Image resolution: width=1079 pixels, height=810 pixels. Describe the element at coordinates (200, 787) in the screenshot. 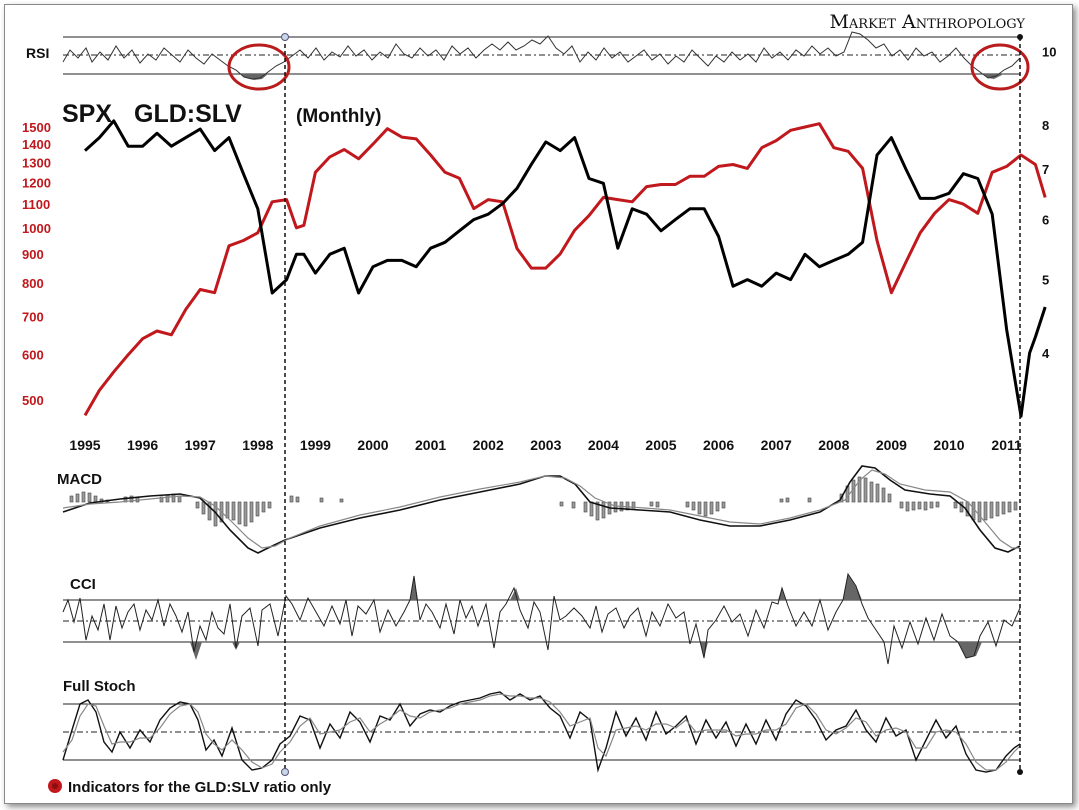

I see `footnote-text: Indicators for the GLD:SLV ratio only` at that location.